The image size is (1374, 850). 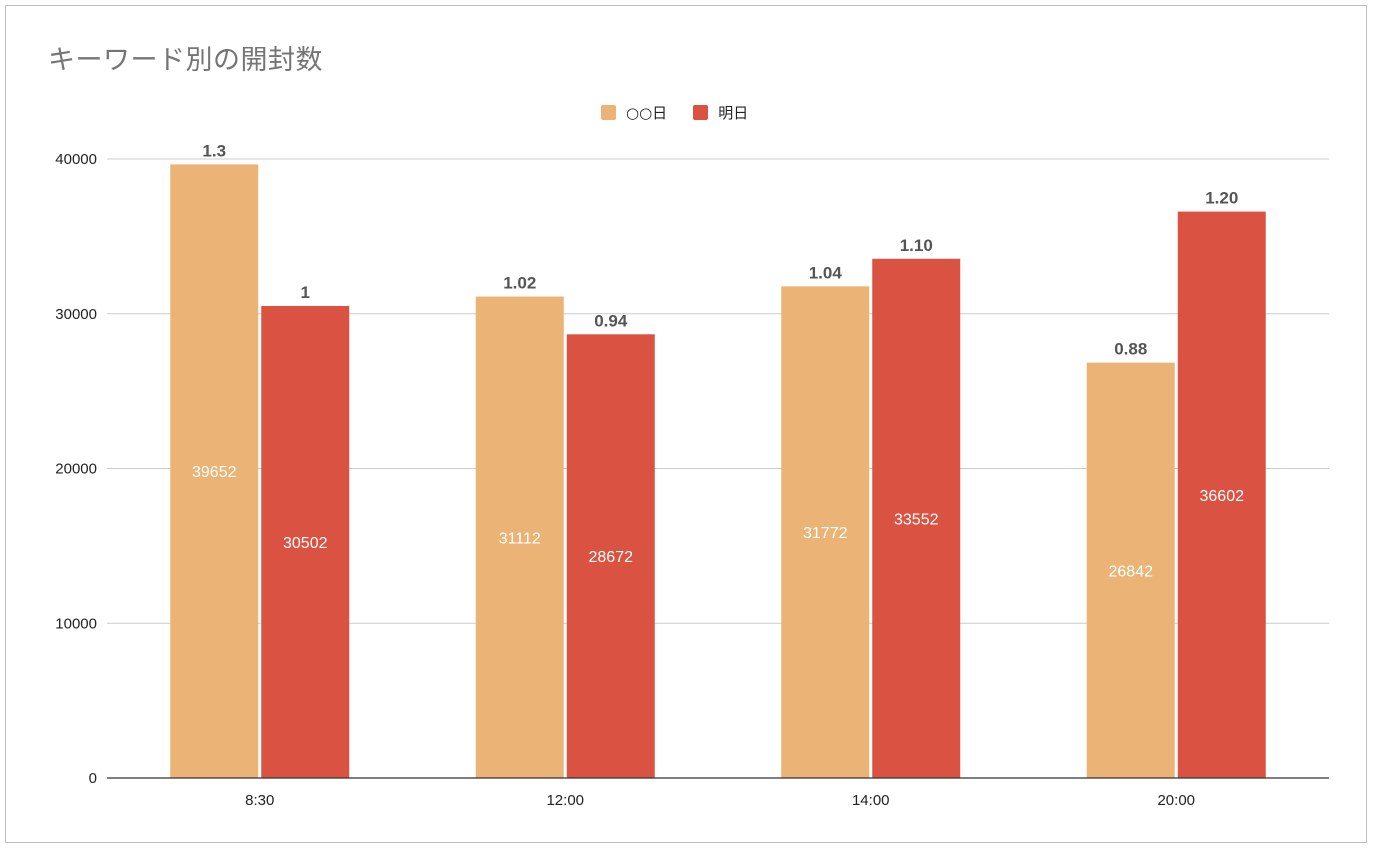 I want to click on bar-value-label: 31772, so click(x=825, y=533).